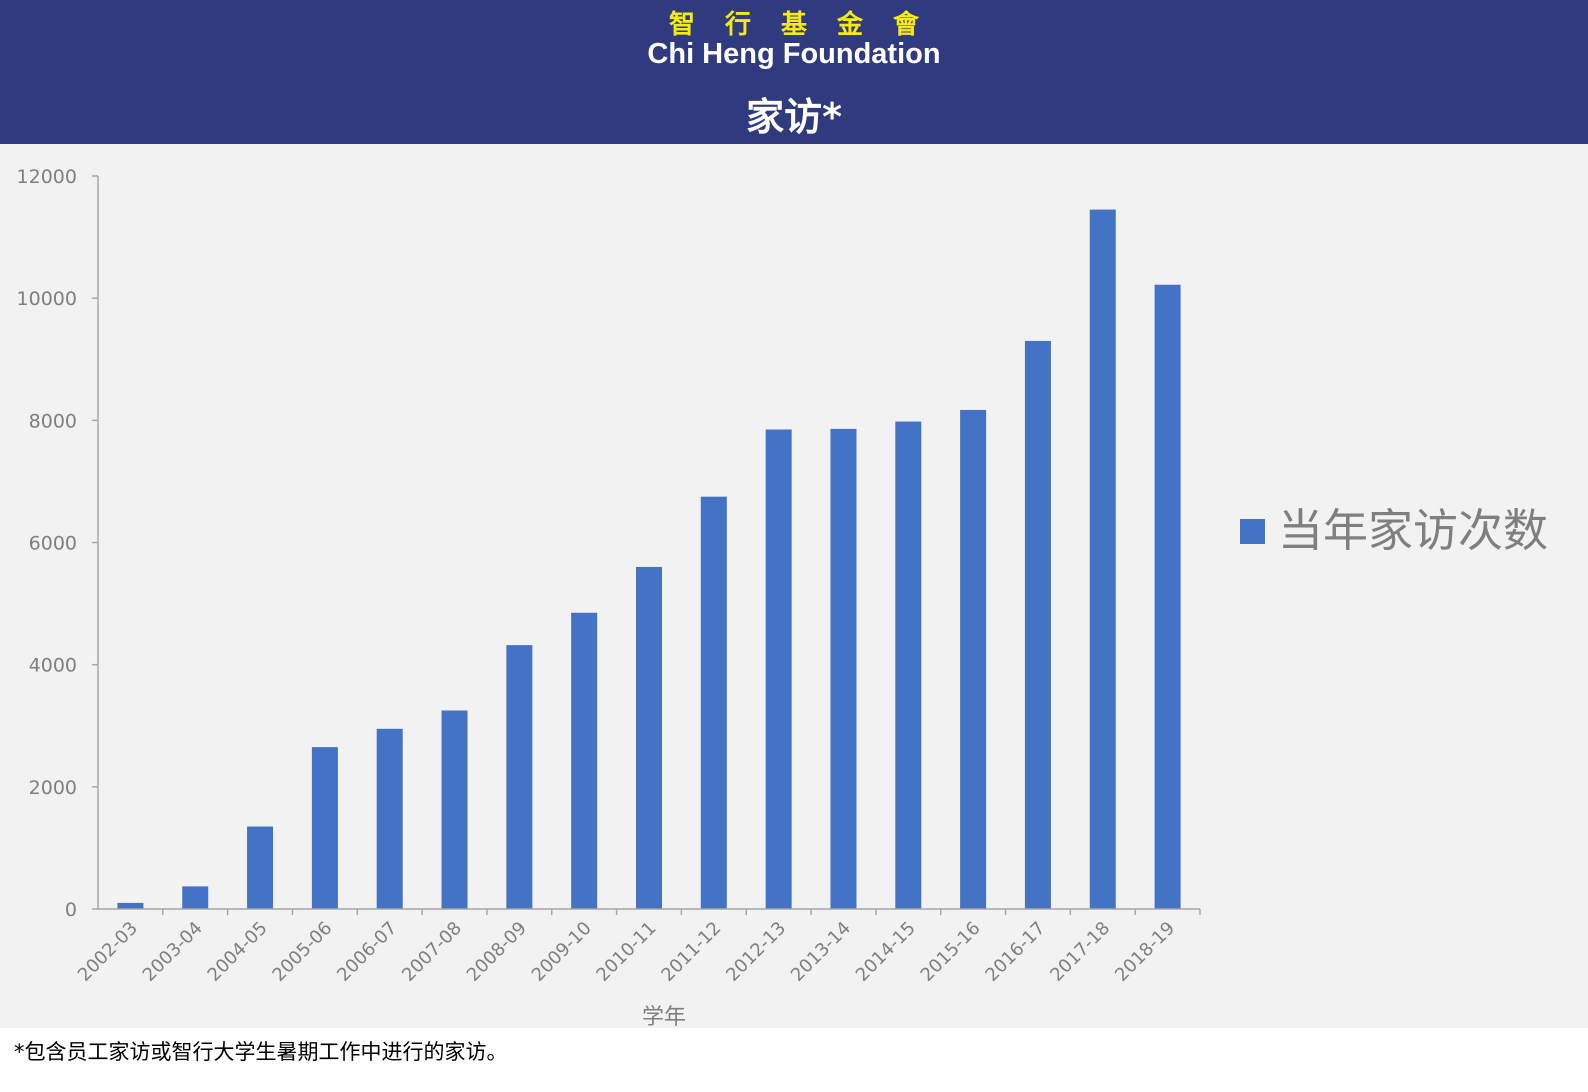  Describe the element at coordinates (1080, 952) in the screenshot. I see `x-tick-label: 2017-18` at that location.